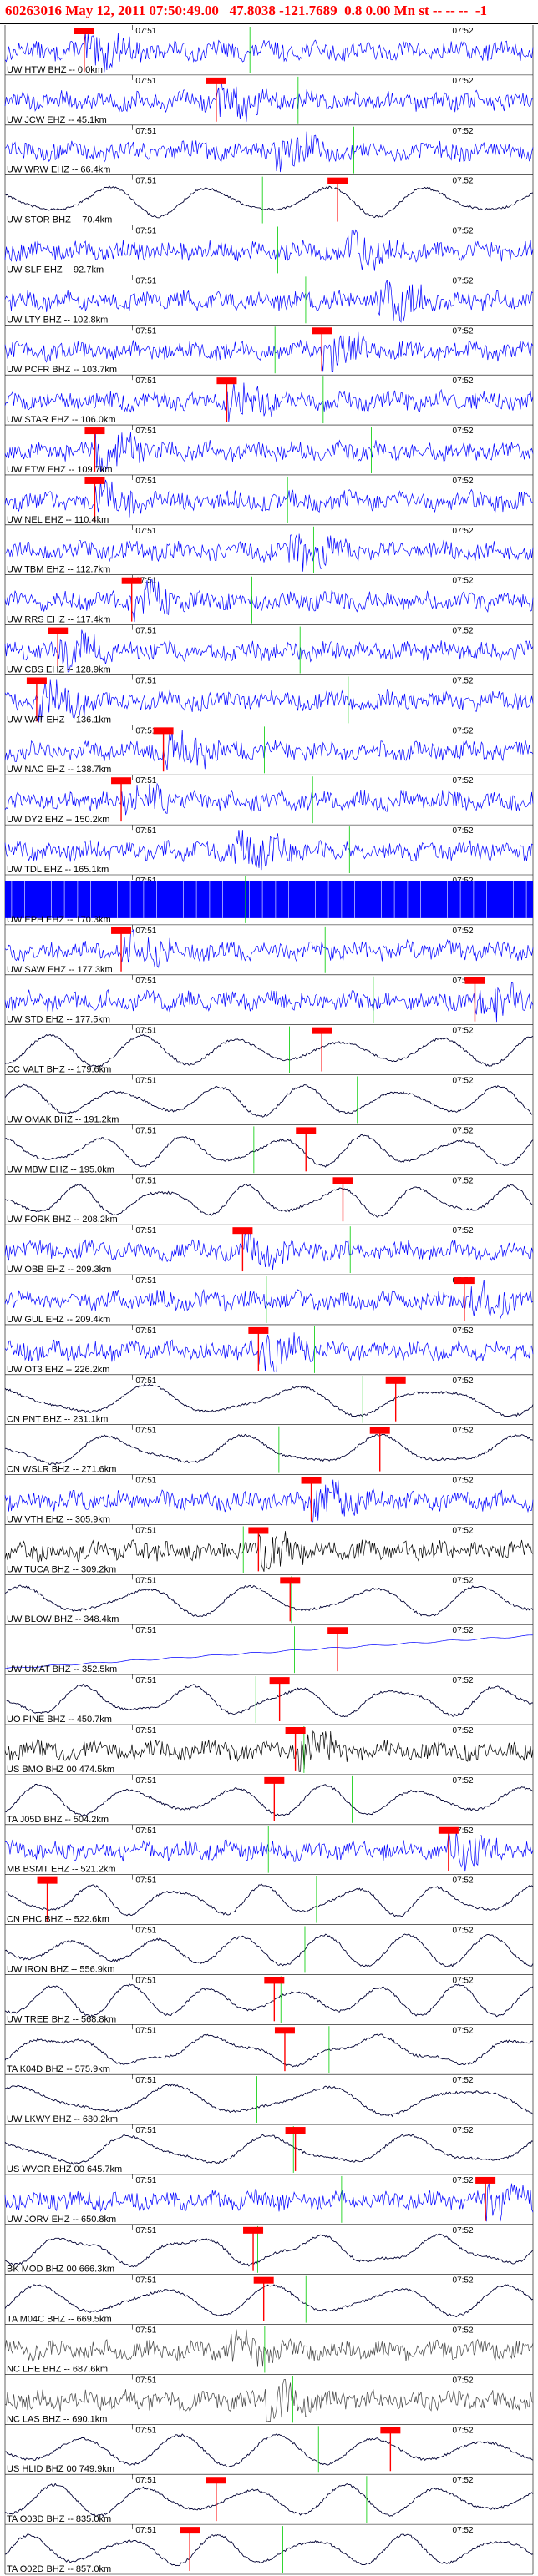  What do you see at coordinates (59, 1720) in the screenshot?
I see `trace-label: UO PINE BHZ -- 450.7km` at bounding box center [59, 1720].